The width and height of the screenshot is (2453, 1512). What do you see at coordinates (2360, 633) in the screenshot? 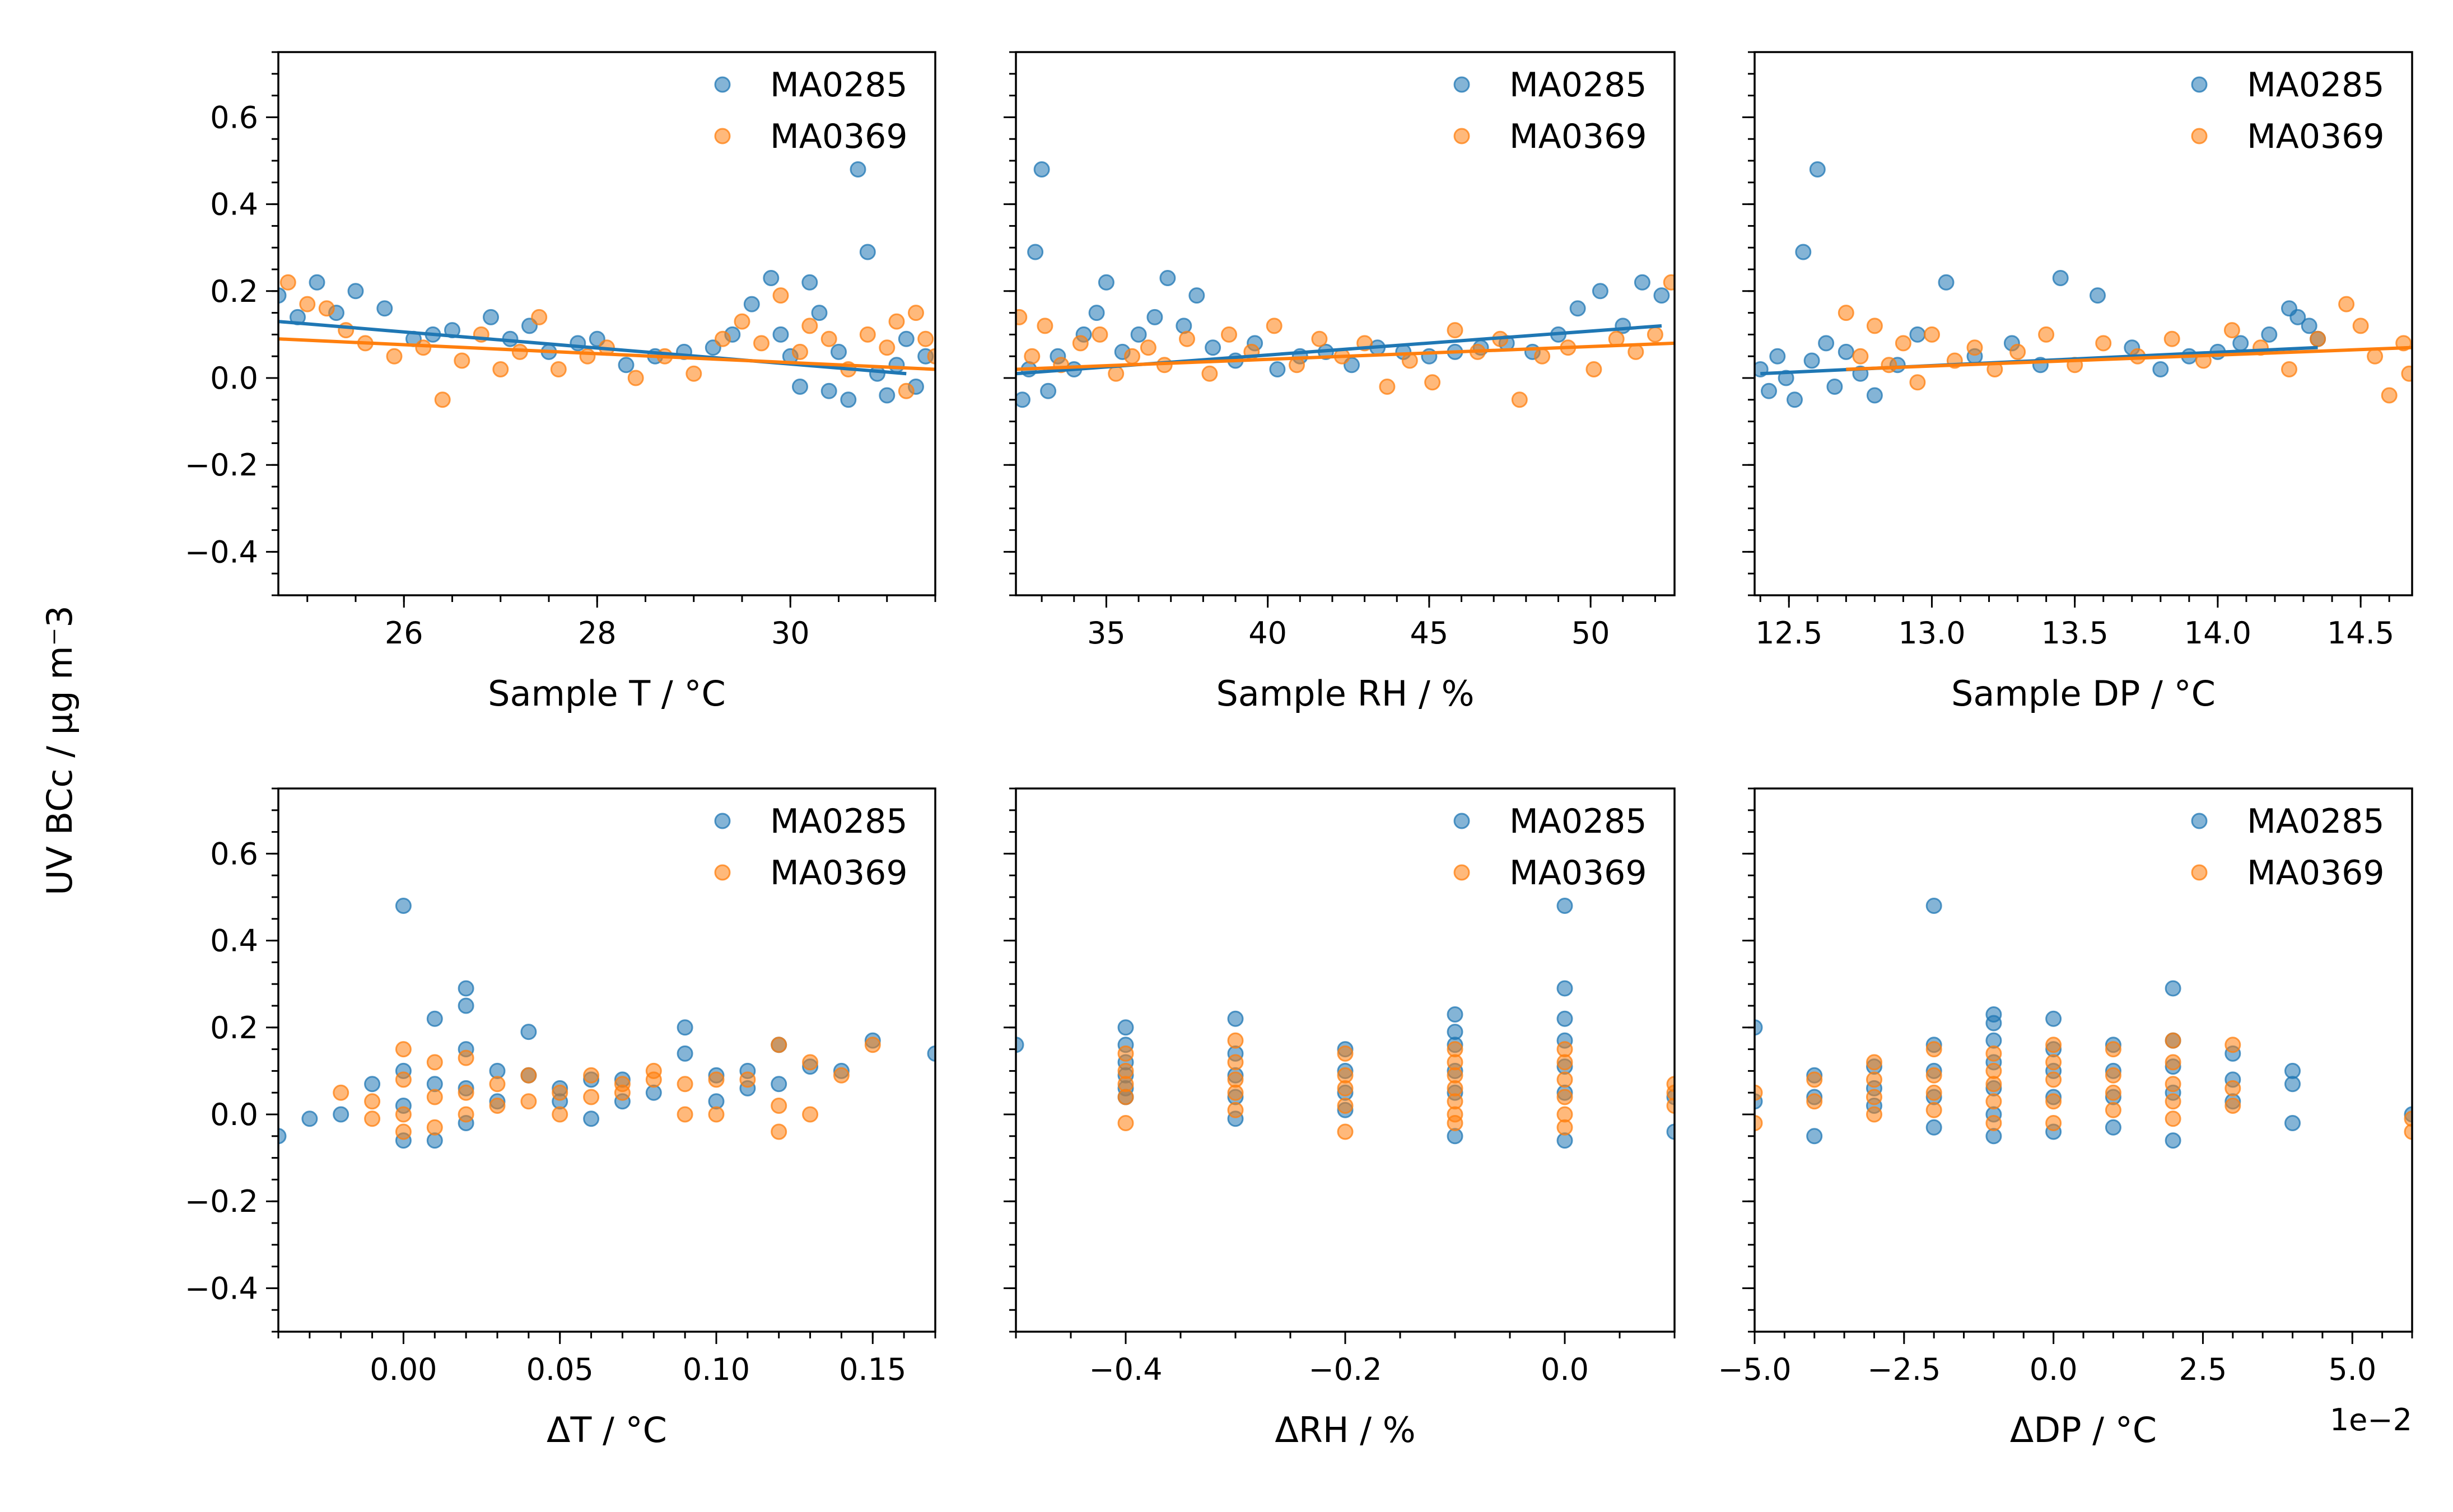
I see `x-tick-label: 14.5` at bounding box center [2360, 633].